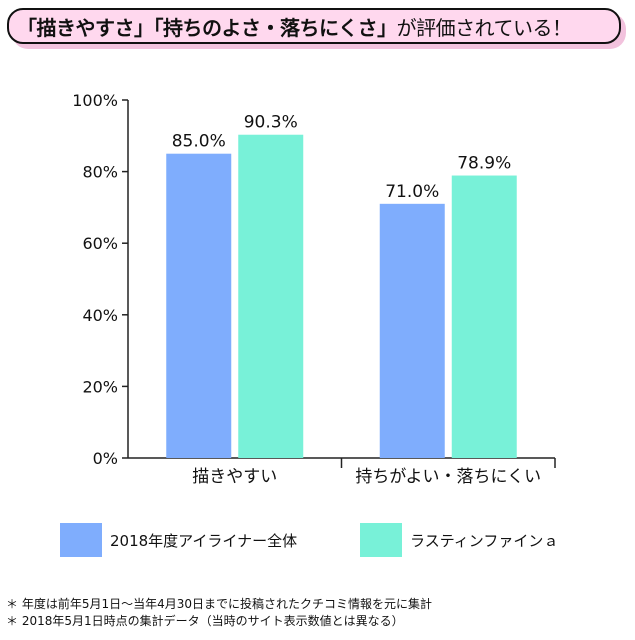 This screenshot has width=635, height=640. Describe the element at coordinates (448, 477) in the screenshot. I see `x-category-label: 持ちがよい・落ちにくい` at that location.